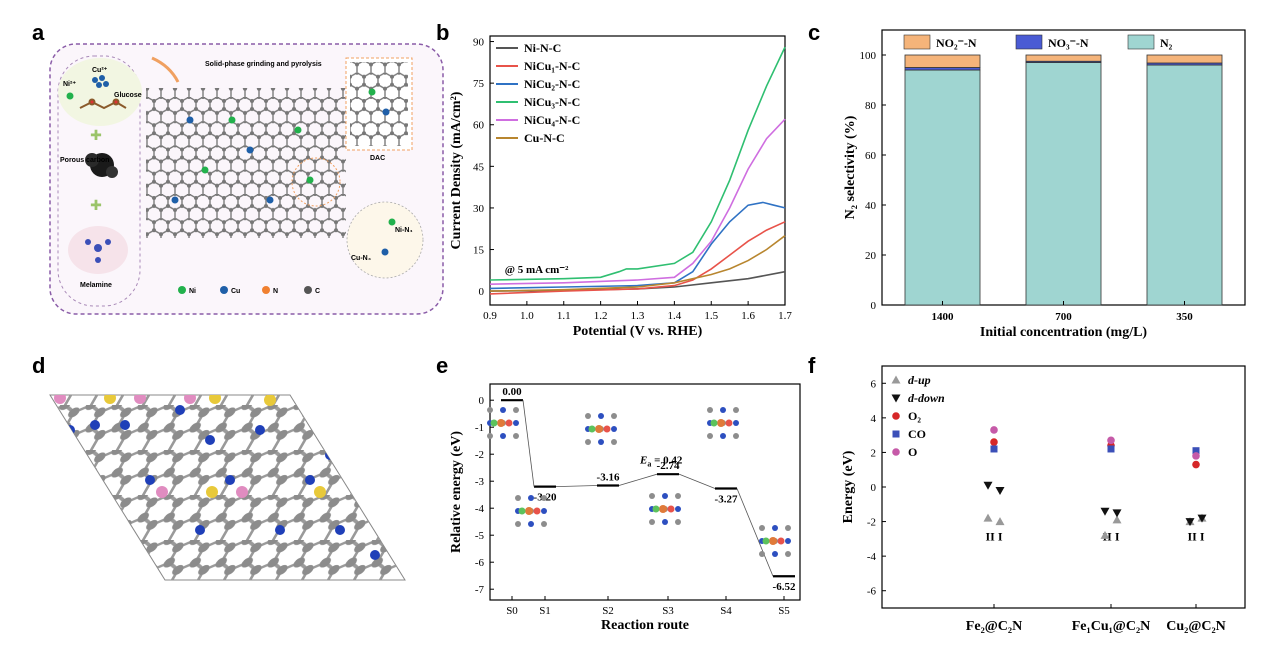  What do you see at coordinates (246, 163) in the screenshot?
I see `carbon-lattice` at bounding box center [246, 163].